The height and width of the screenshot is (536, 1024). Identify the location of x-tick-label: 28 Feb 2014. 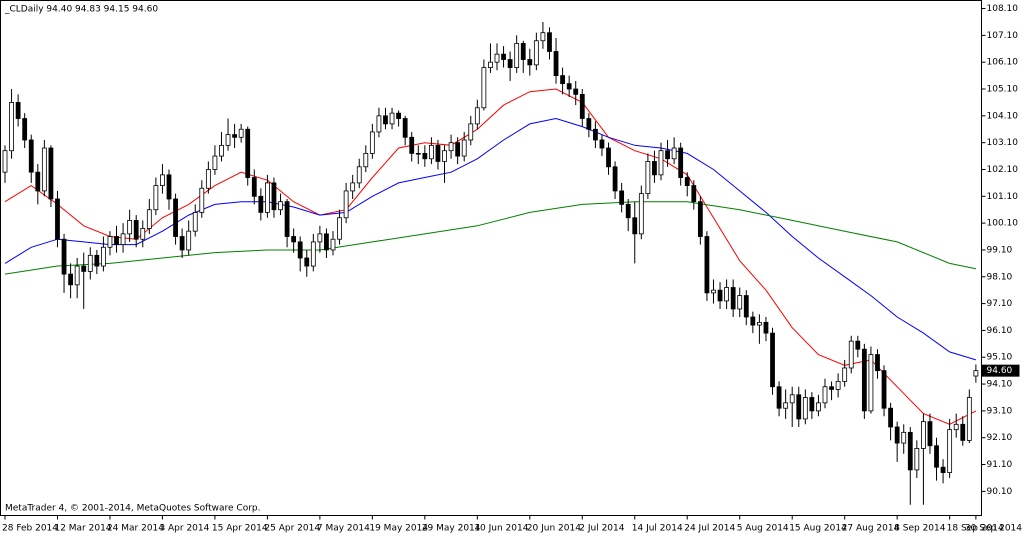
(30, 529).